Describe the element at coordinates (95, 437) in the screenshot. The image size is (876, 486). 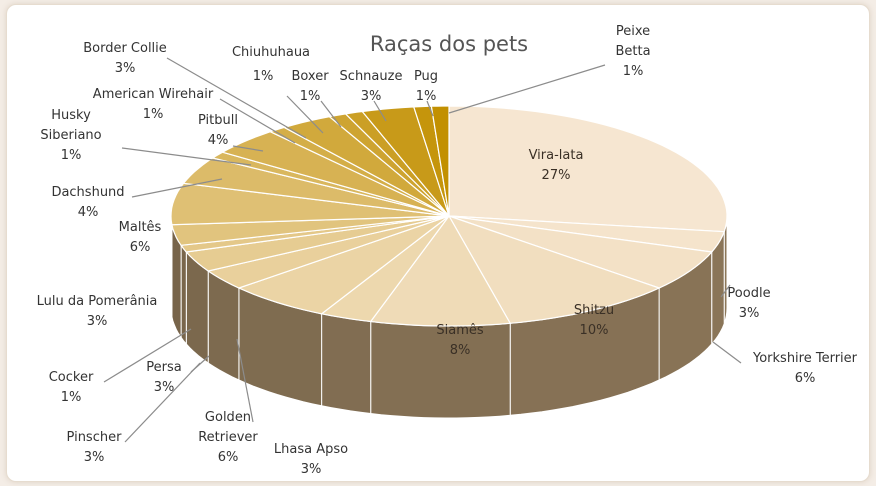
I see `label-text: Pinscher` at that location.